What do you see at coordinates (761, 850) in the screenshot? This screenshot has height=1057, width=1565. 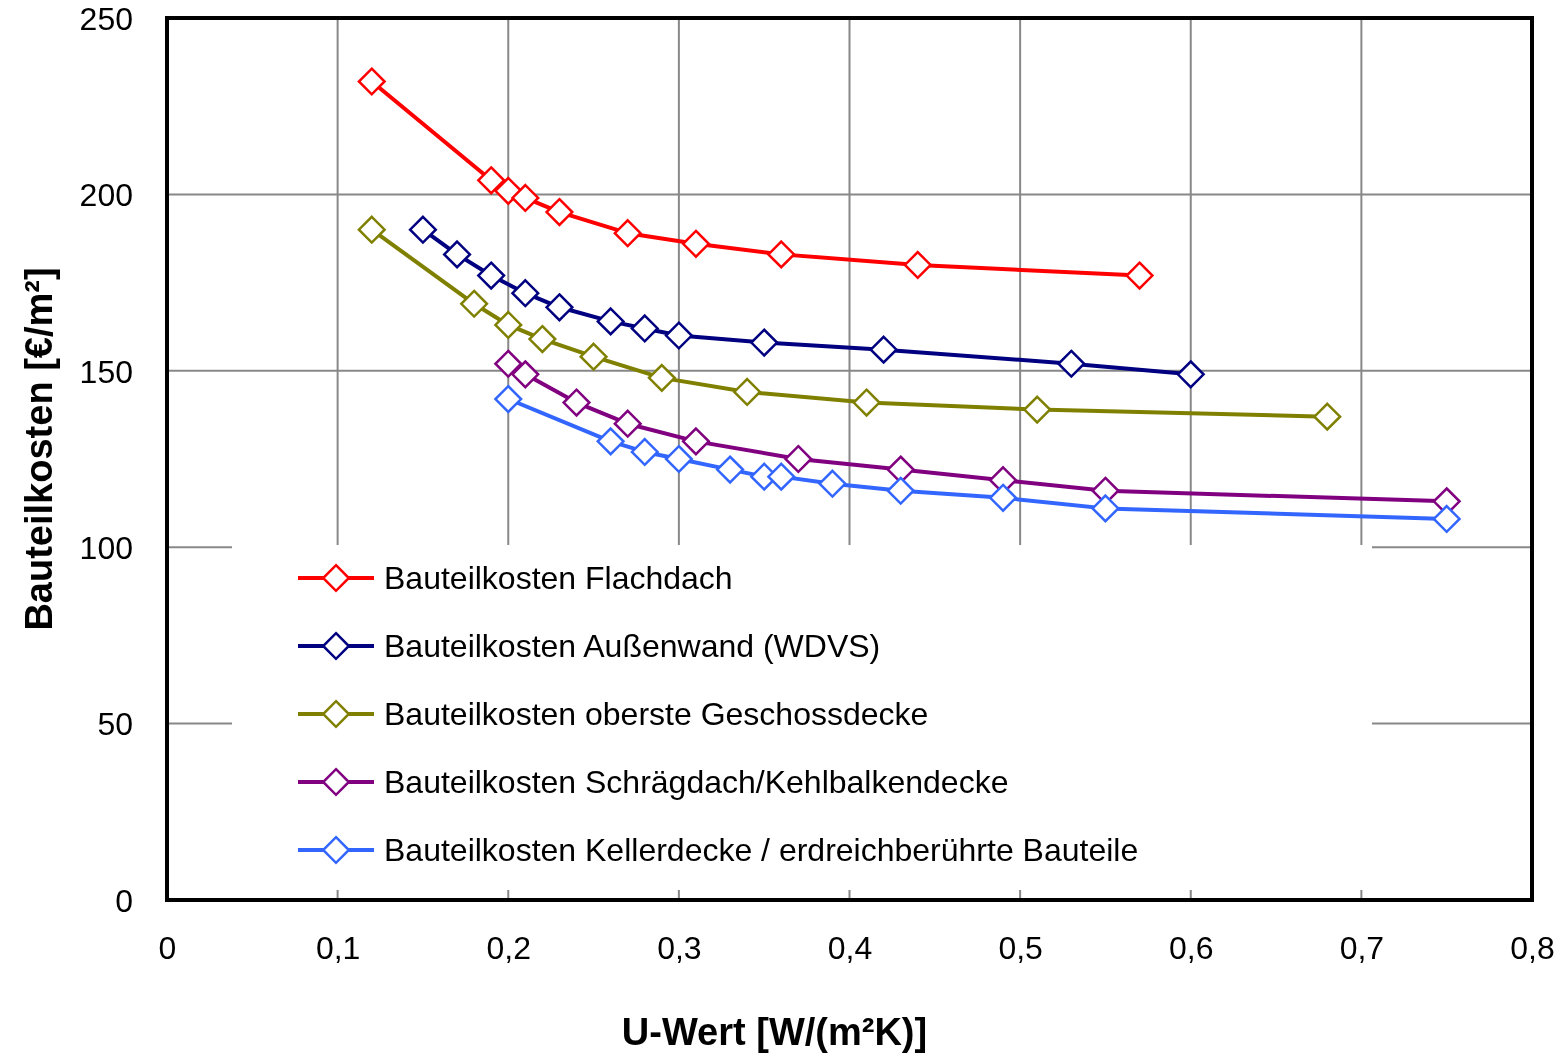 I see `legend-label: Bauteilkosten Kellerdecke / erdreichberührte Bauteile` at bounding box center [761, 850].